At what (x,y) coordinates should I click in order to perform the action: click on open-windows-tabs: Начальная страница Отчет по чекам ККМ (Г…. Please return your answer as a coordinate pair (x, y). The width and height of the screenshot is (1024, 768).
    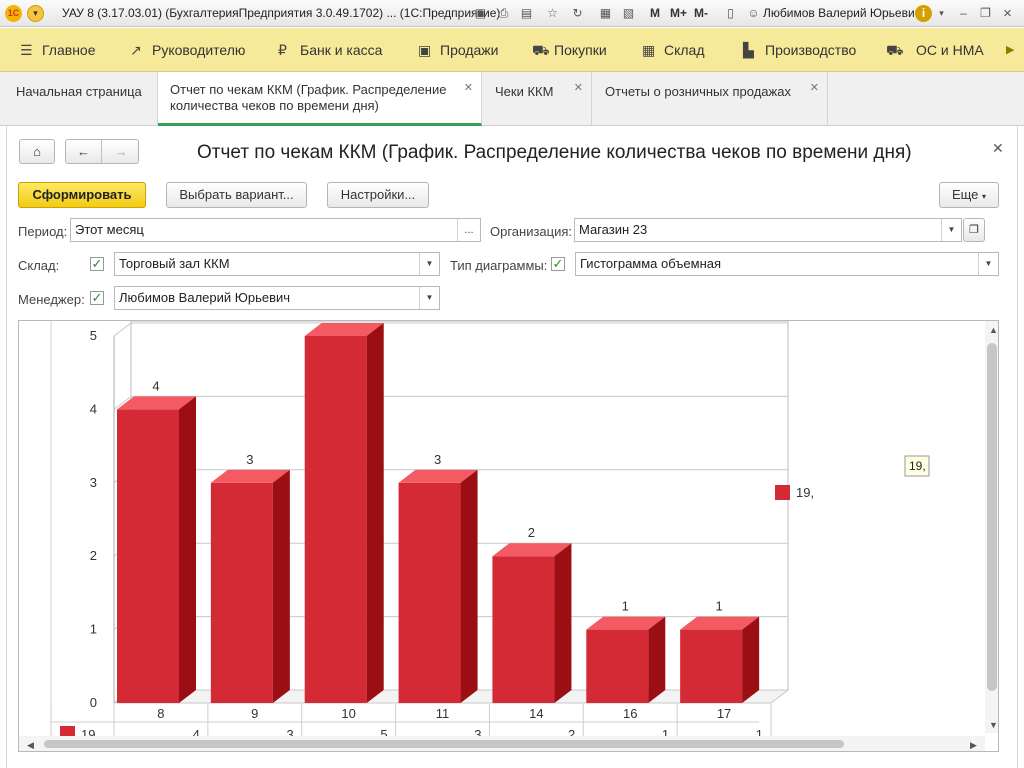
    Looking at the image, I should click on (512, 99).